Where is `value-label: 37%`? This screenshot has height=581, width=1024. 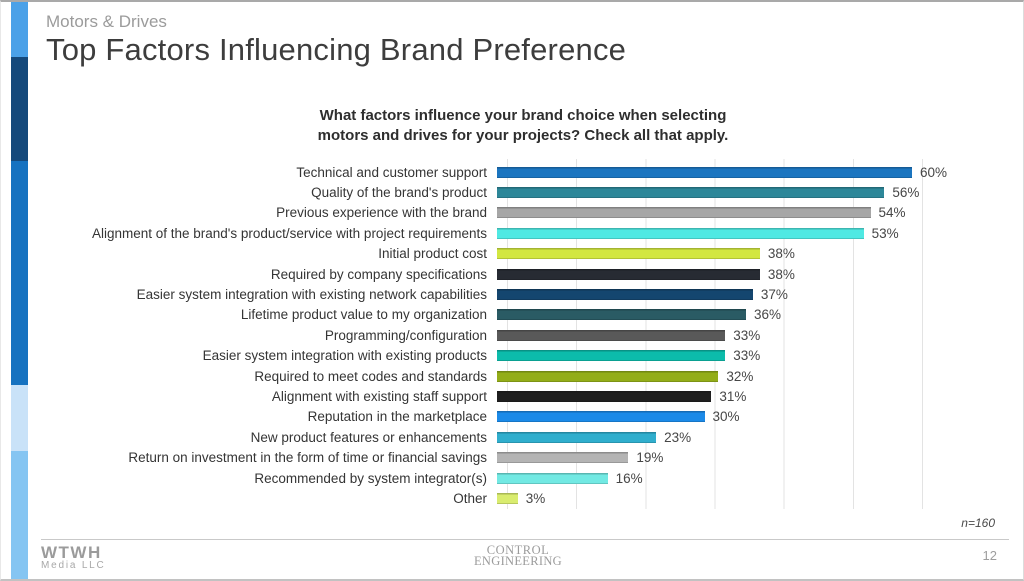
value-label: 37% is located at coordinates (774, 295).